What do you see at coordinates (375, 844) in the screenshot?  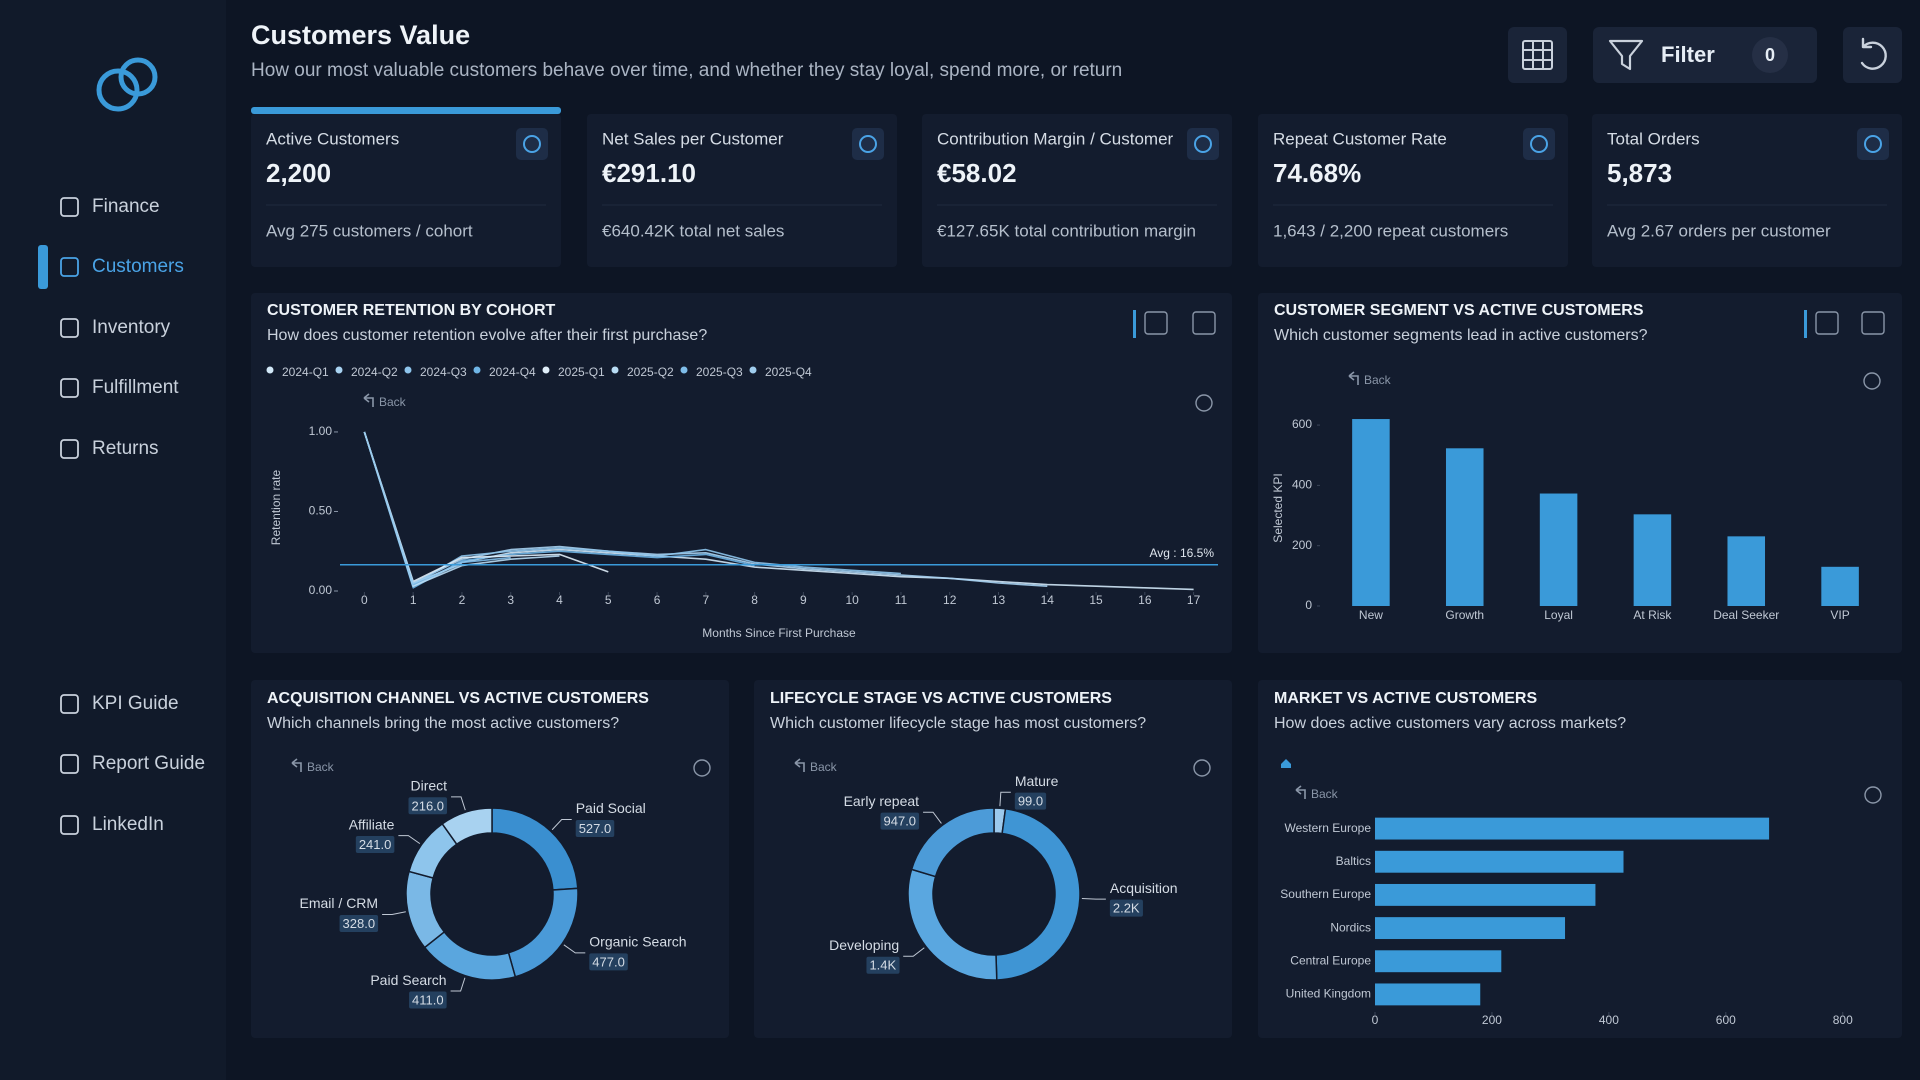 I see `value-label: 241.0` at bounding box center [375, 844].